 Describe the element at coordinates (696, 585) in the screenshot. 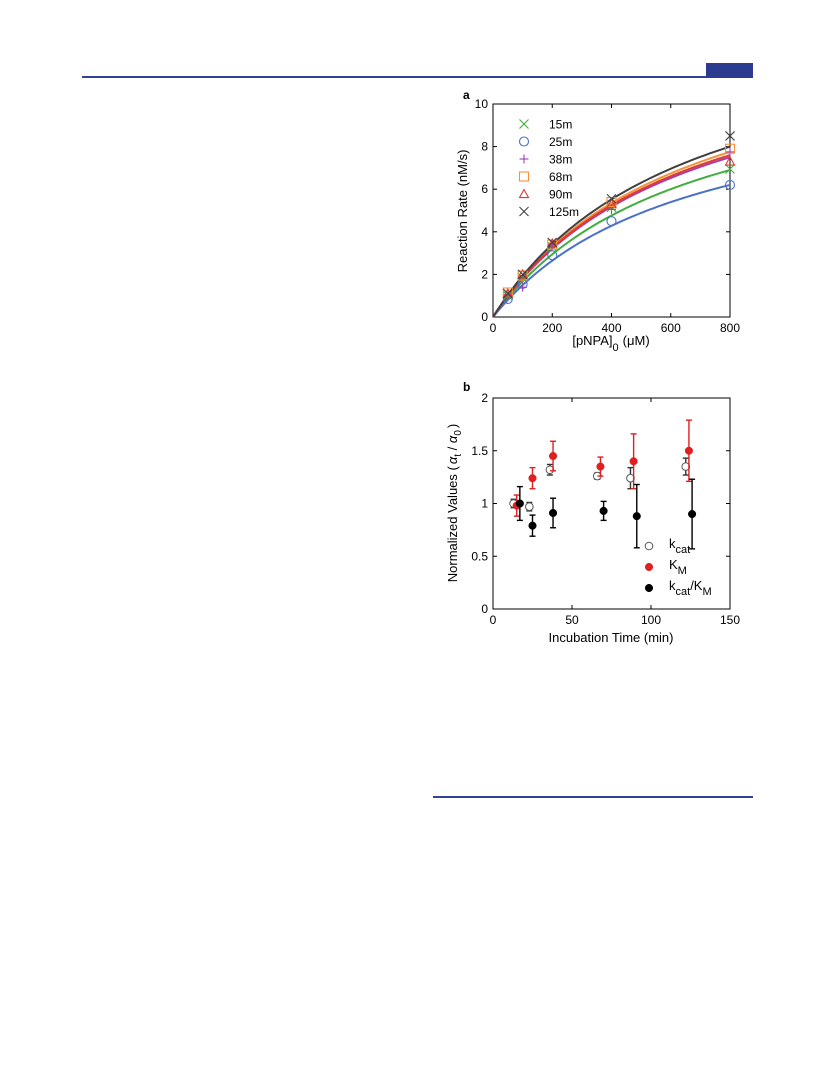

I see `legend-label-rest: /K` at that location.